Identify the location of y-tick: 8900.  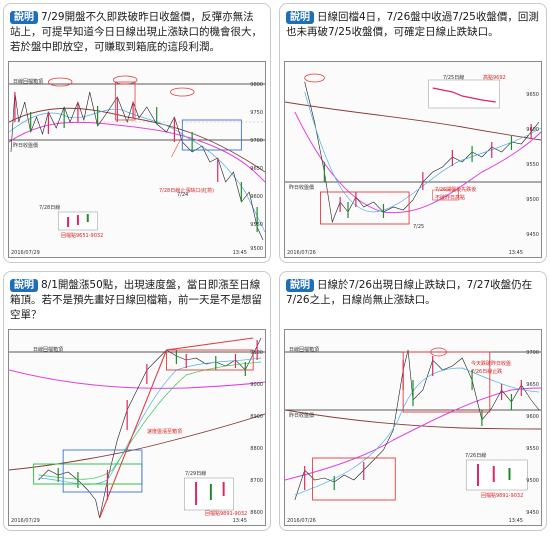
(256, 417).